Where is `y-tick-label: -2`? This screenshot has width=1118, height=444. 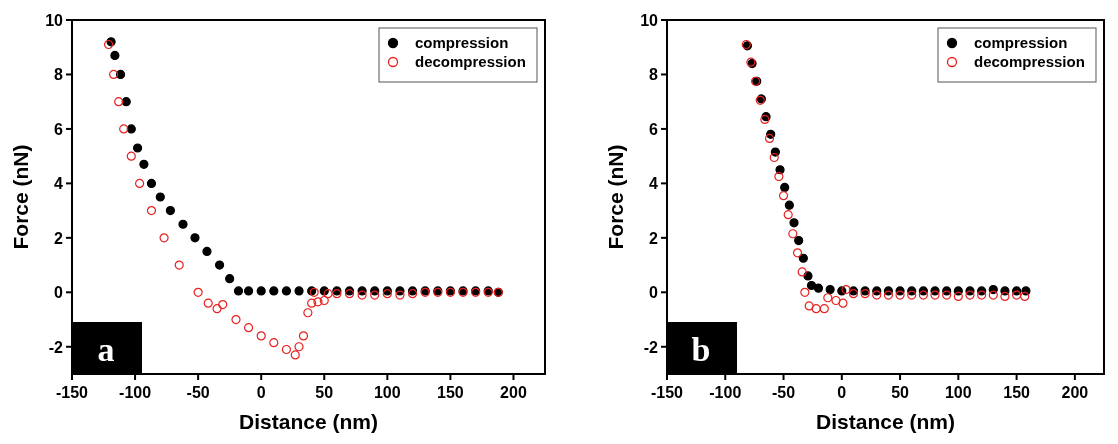
y-tick-label: -2 is located at coordinates (651, 347).